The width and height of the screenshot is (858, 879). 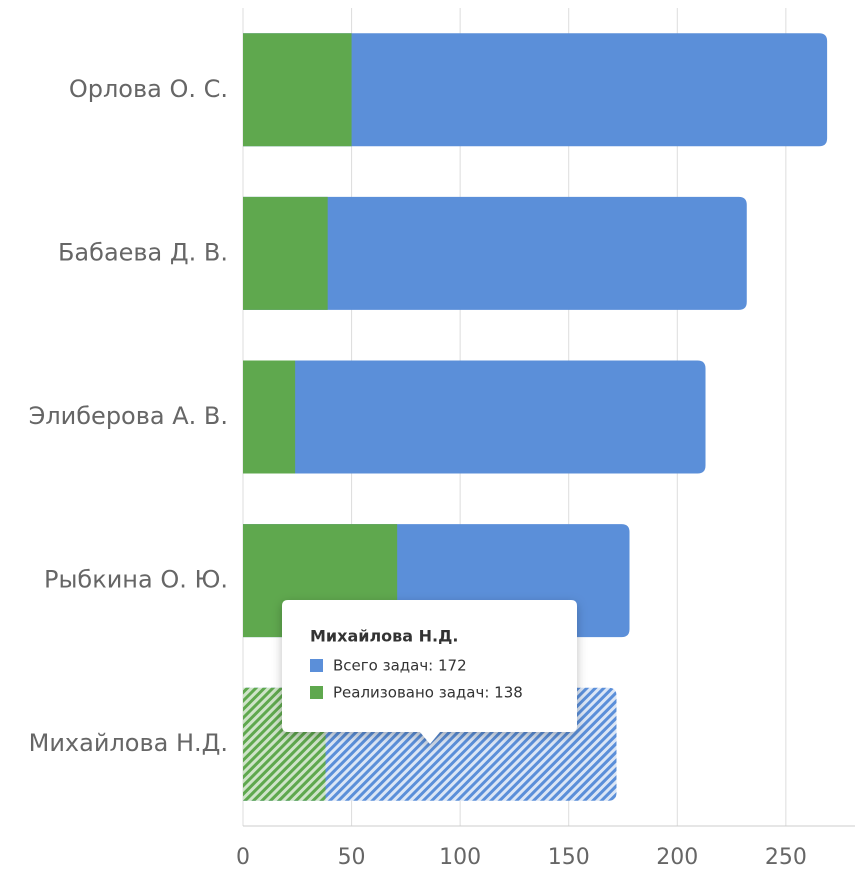 I want to click on y-tick-label: Элиберова А. В., so click(x=128, y=416).